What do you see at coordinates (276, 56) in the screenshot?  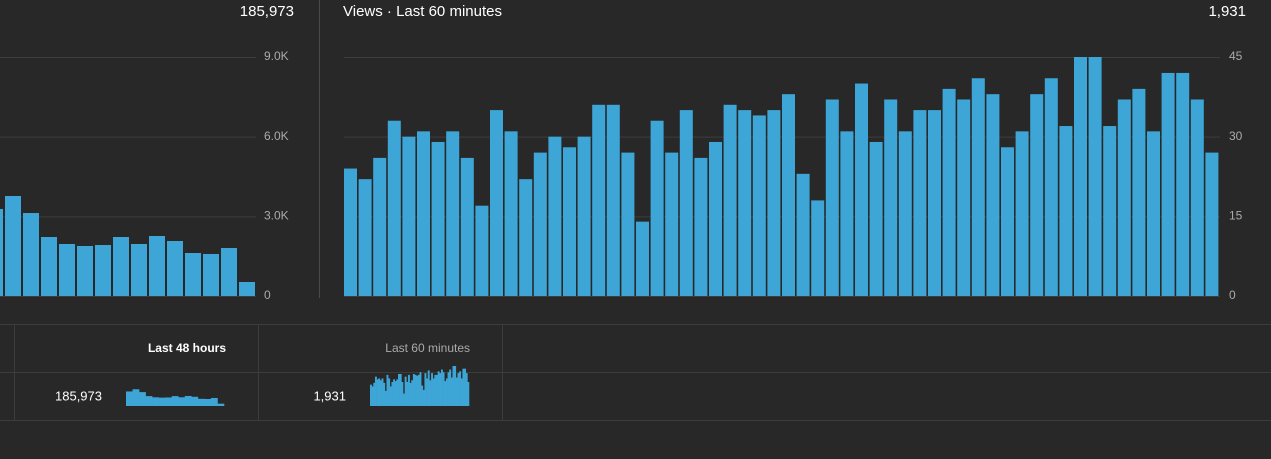 I see `y-tick-label: 9.0K` at bounding box center [276, 56].